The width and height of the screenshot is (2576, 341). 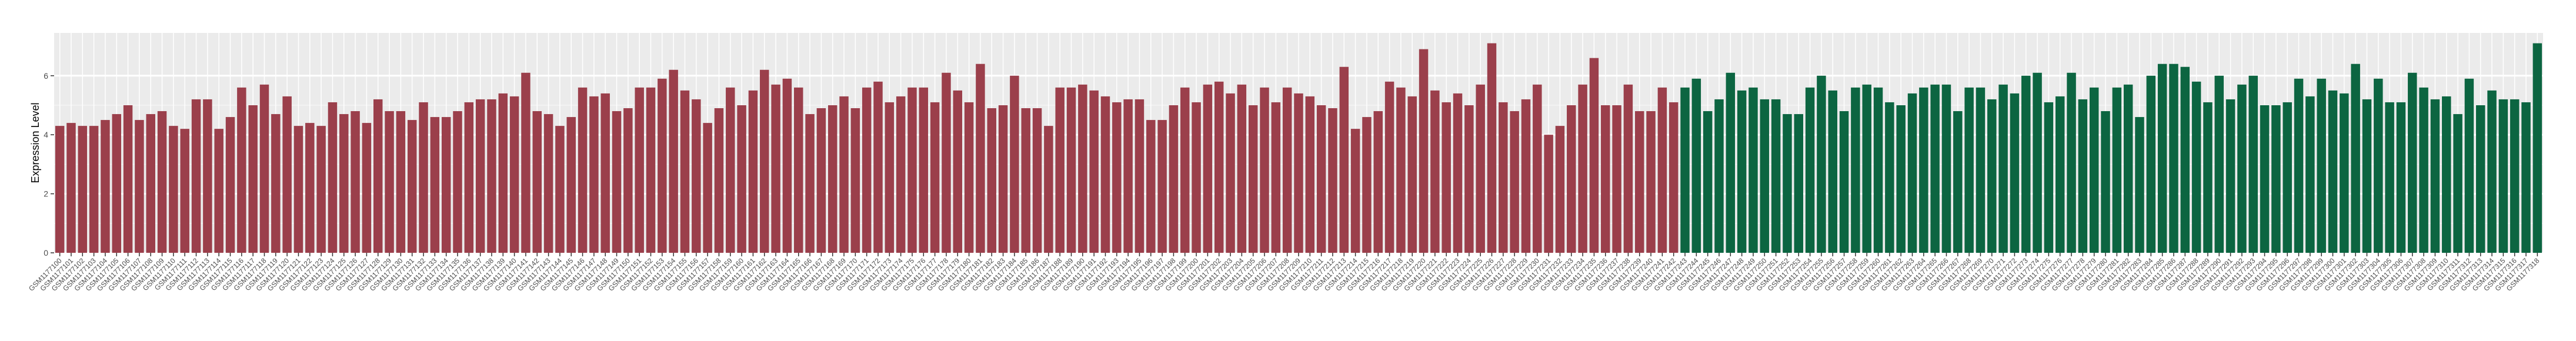 What do you see at coordinates (46, 76) in the screenshot?
I see `y-tick-label: 6` at bounding box center [46, 76].